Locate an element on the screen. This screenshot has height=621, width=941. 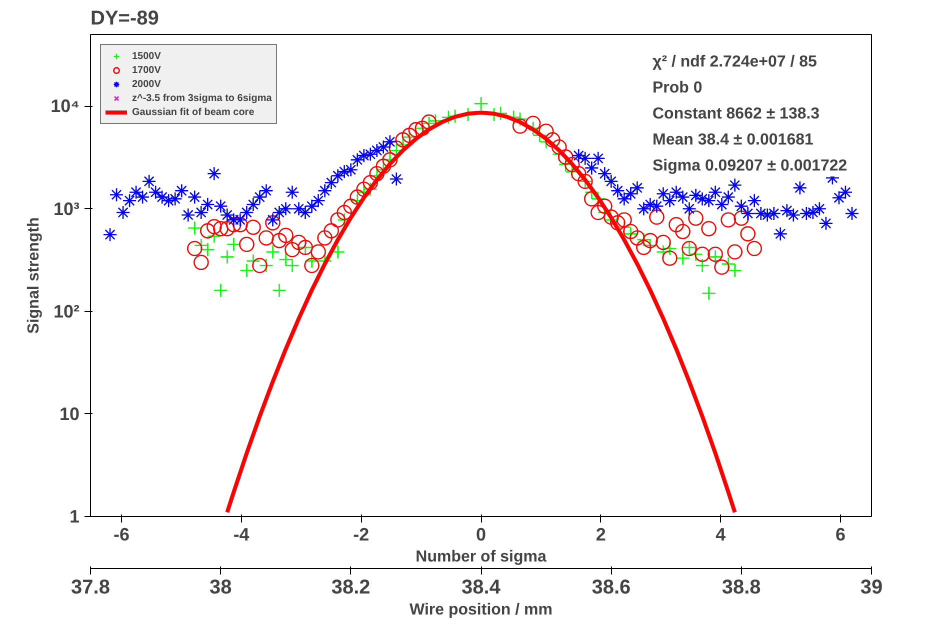
annotation: Prob 0 is located at coordinates (677, 88).